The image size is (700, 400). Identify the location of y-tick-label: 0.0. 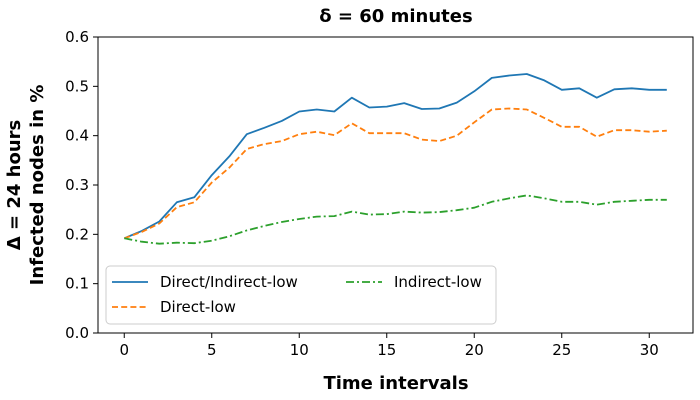
(77, 333).